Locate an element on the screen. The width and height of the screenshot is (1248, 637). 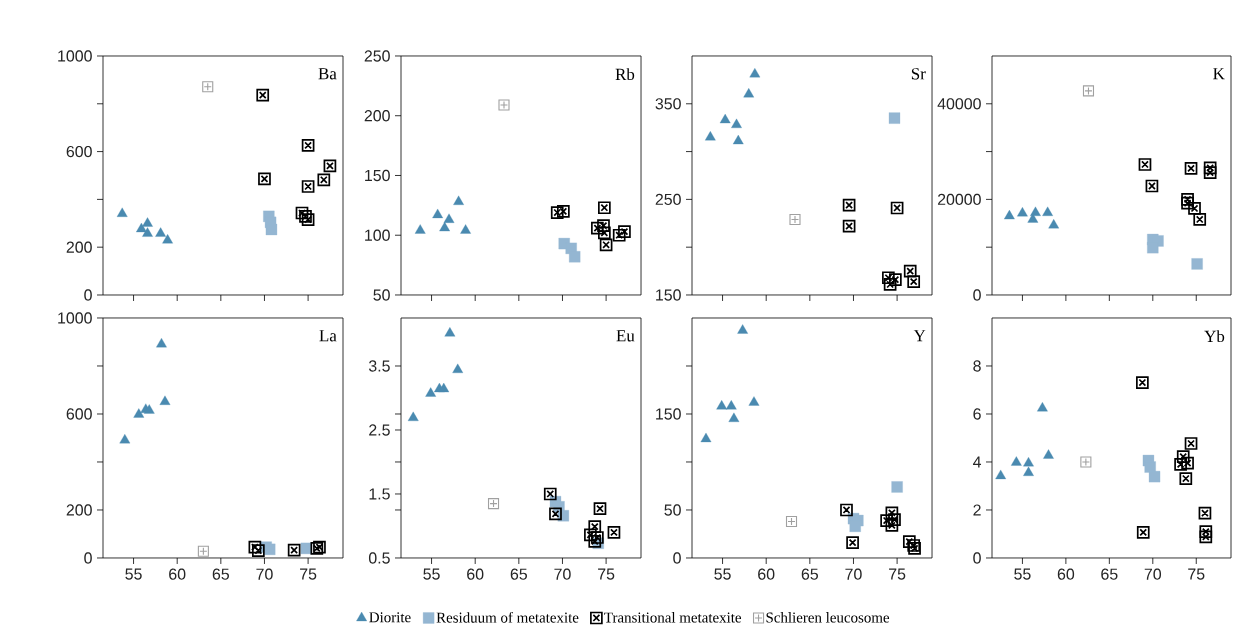
y-tick-label: 6 is located at coordinates (977, 414).